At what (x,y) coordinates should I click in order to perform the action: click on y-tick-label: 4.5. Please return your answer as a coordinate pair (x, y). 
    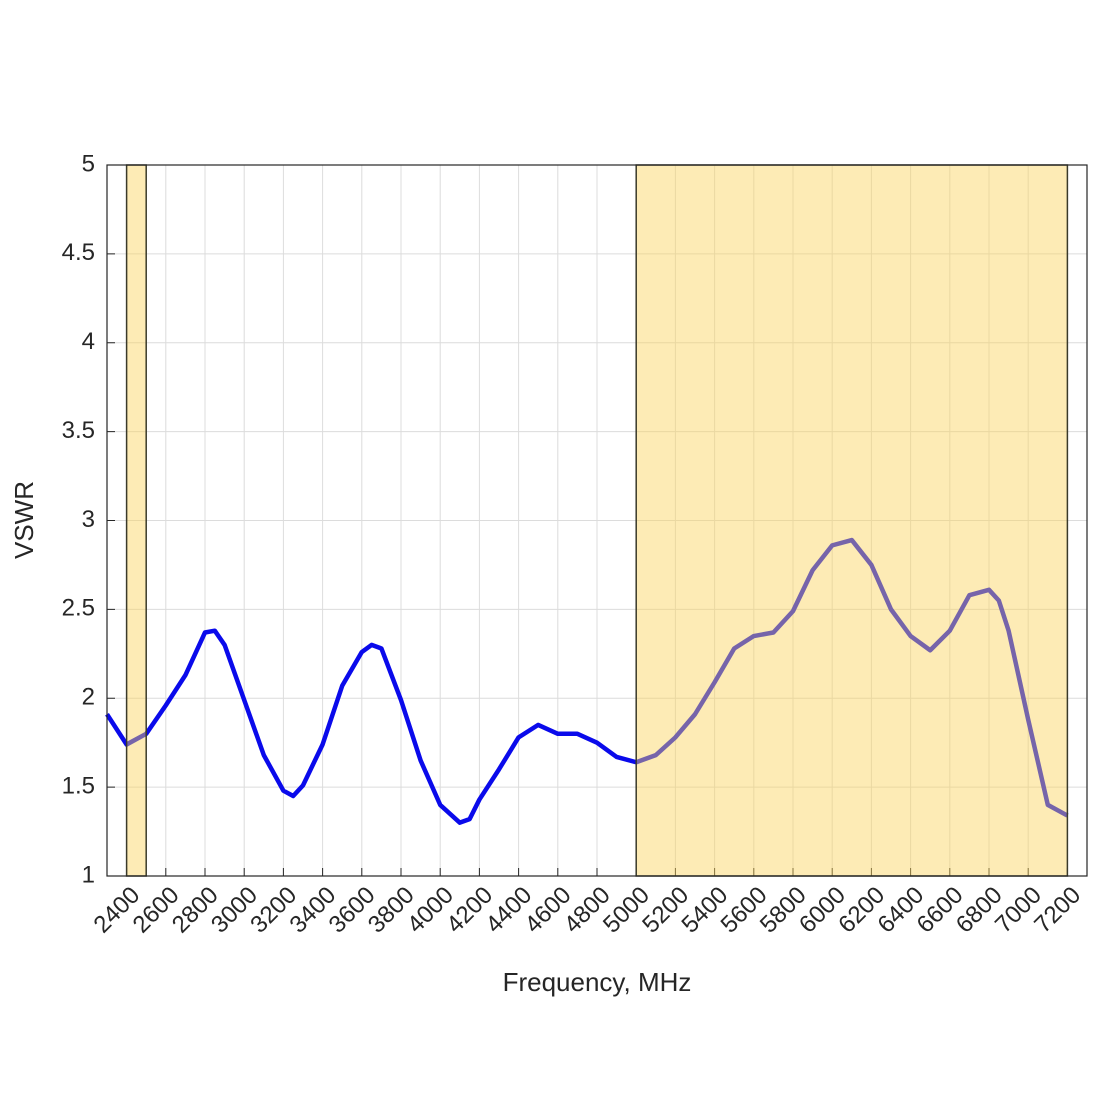
    Looking at the image, I should click on (78, 252).